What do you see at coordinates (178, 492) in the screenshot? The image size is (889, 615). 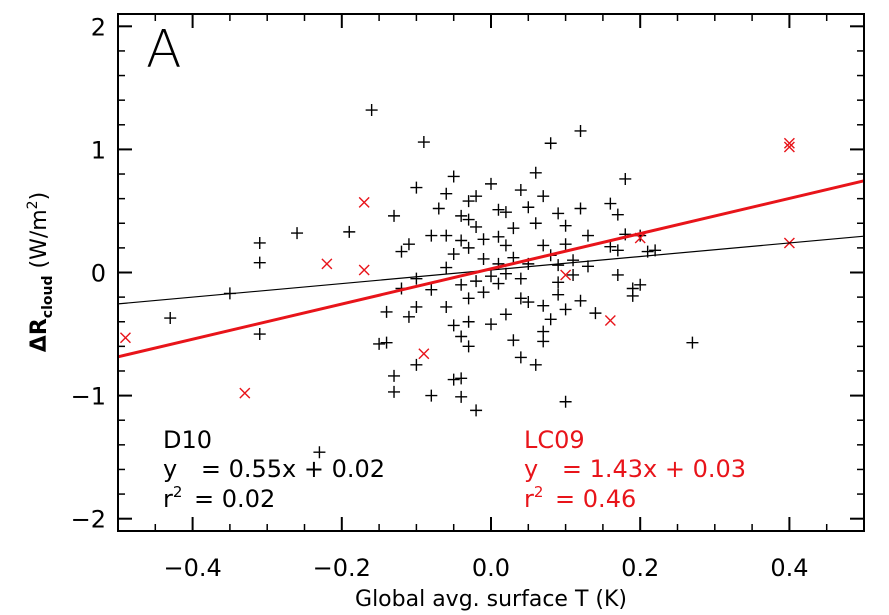 I see `d10-r-sup: 2` at bounding box center [178, 492].